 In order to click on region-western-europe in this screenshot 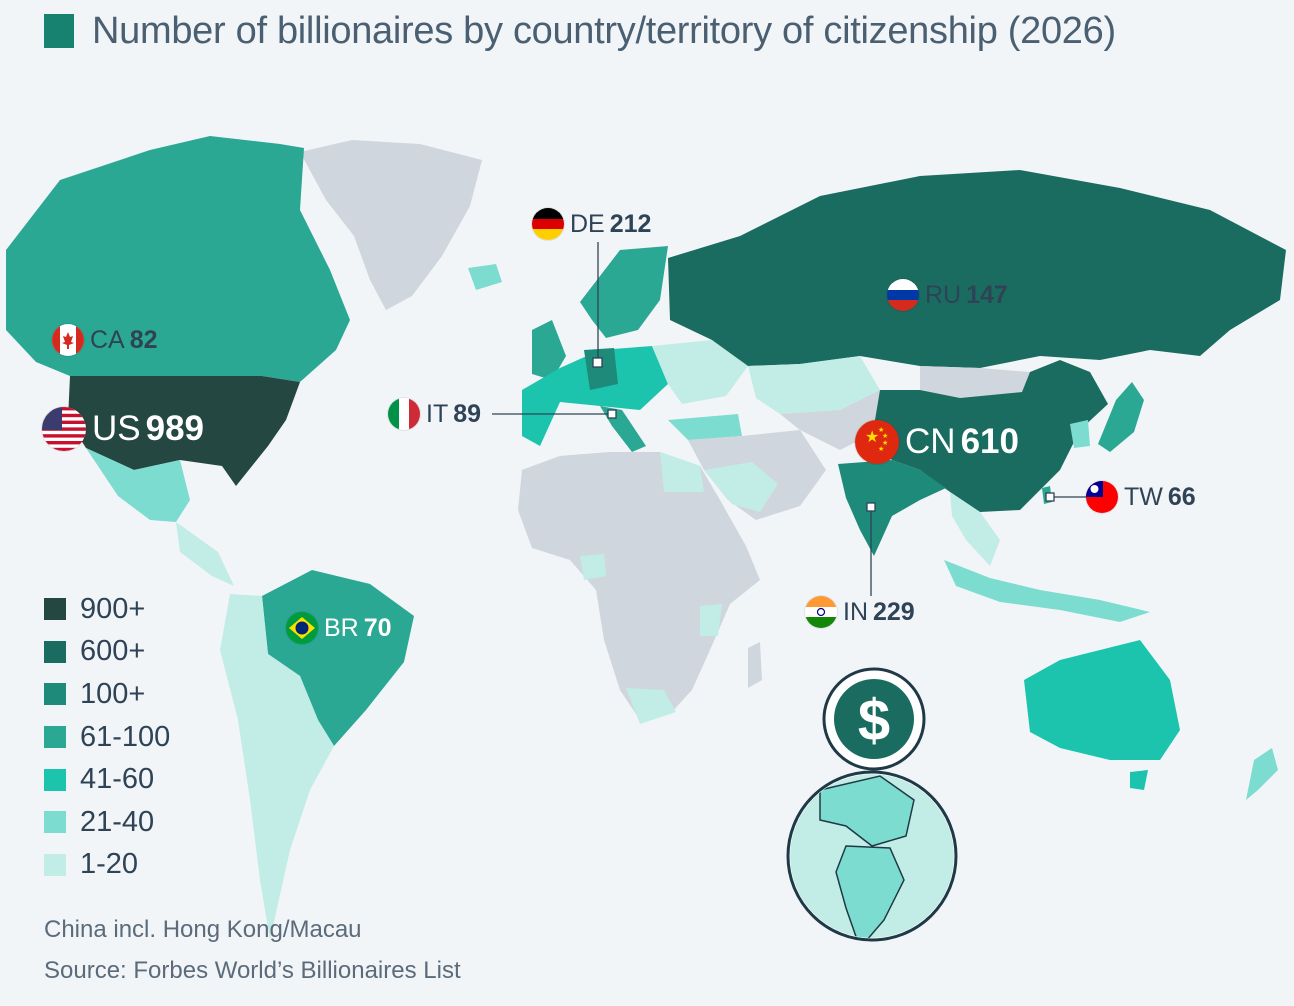, I will do `click(595, 396)`.